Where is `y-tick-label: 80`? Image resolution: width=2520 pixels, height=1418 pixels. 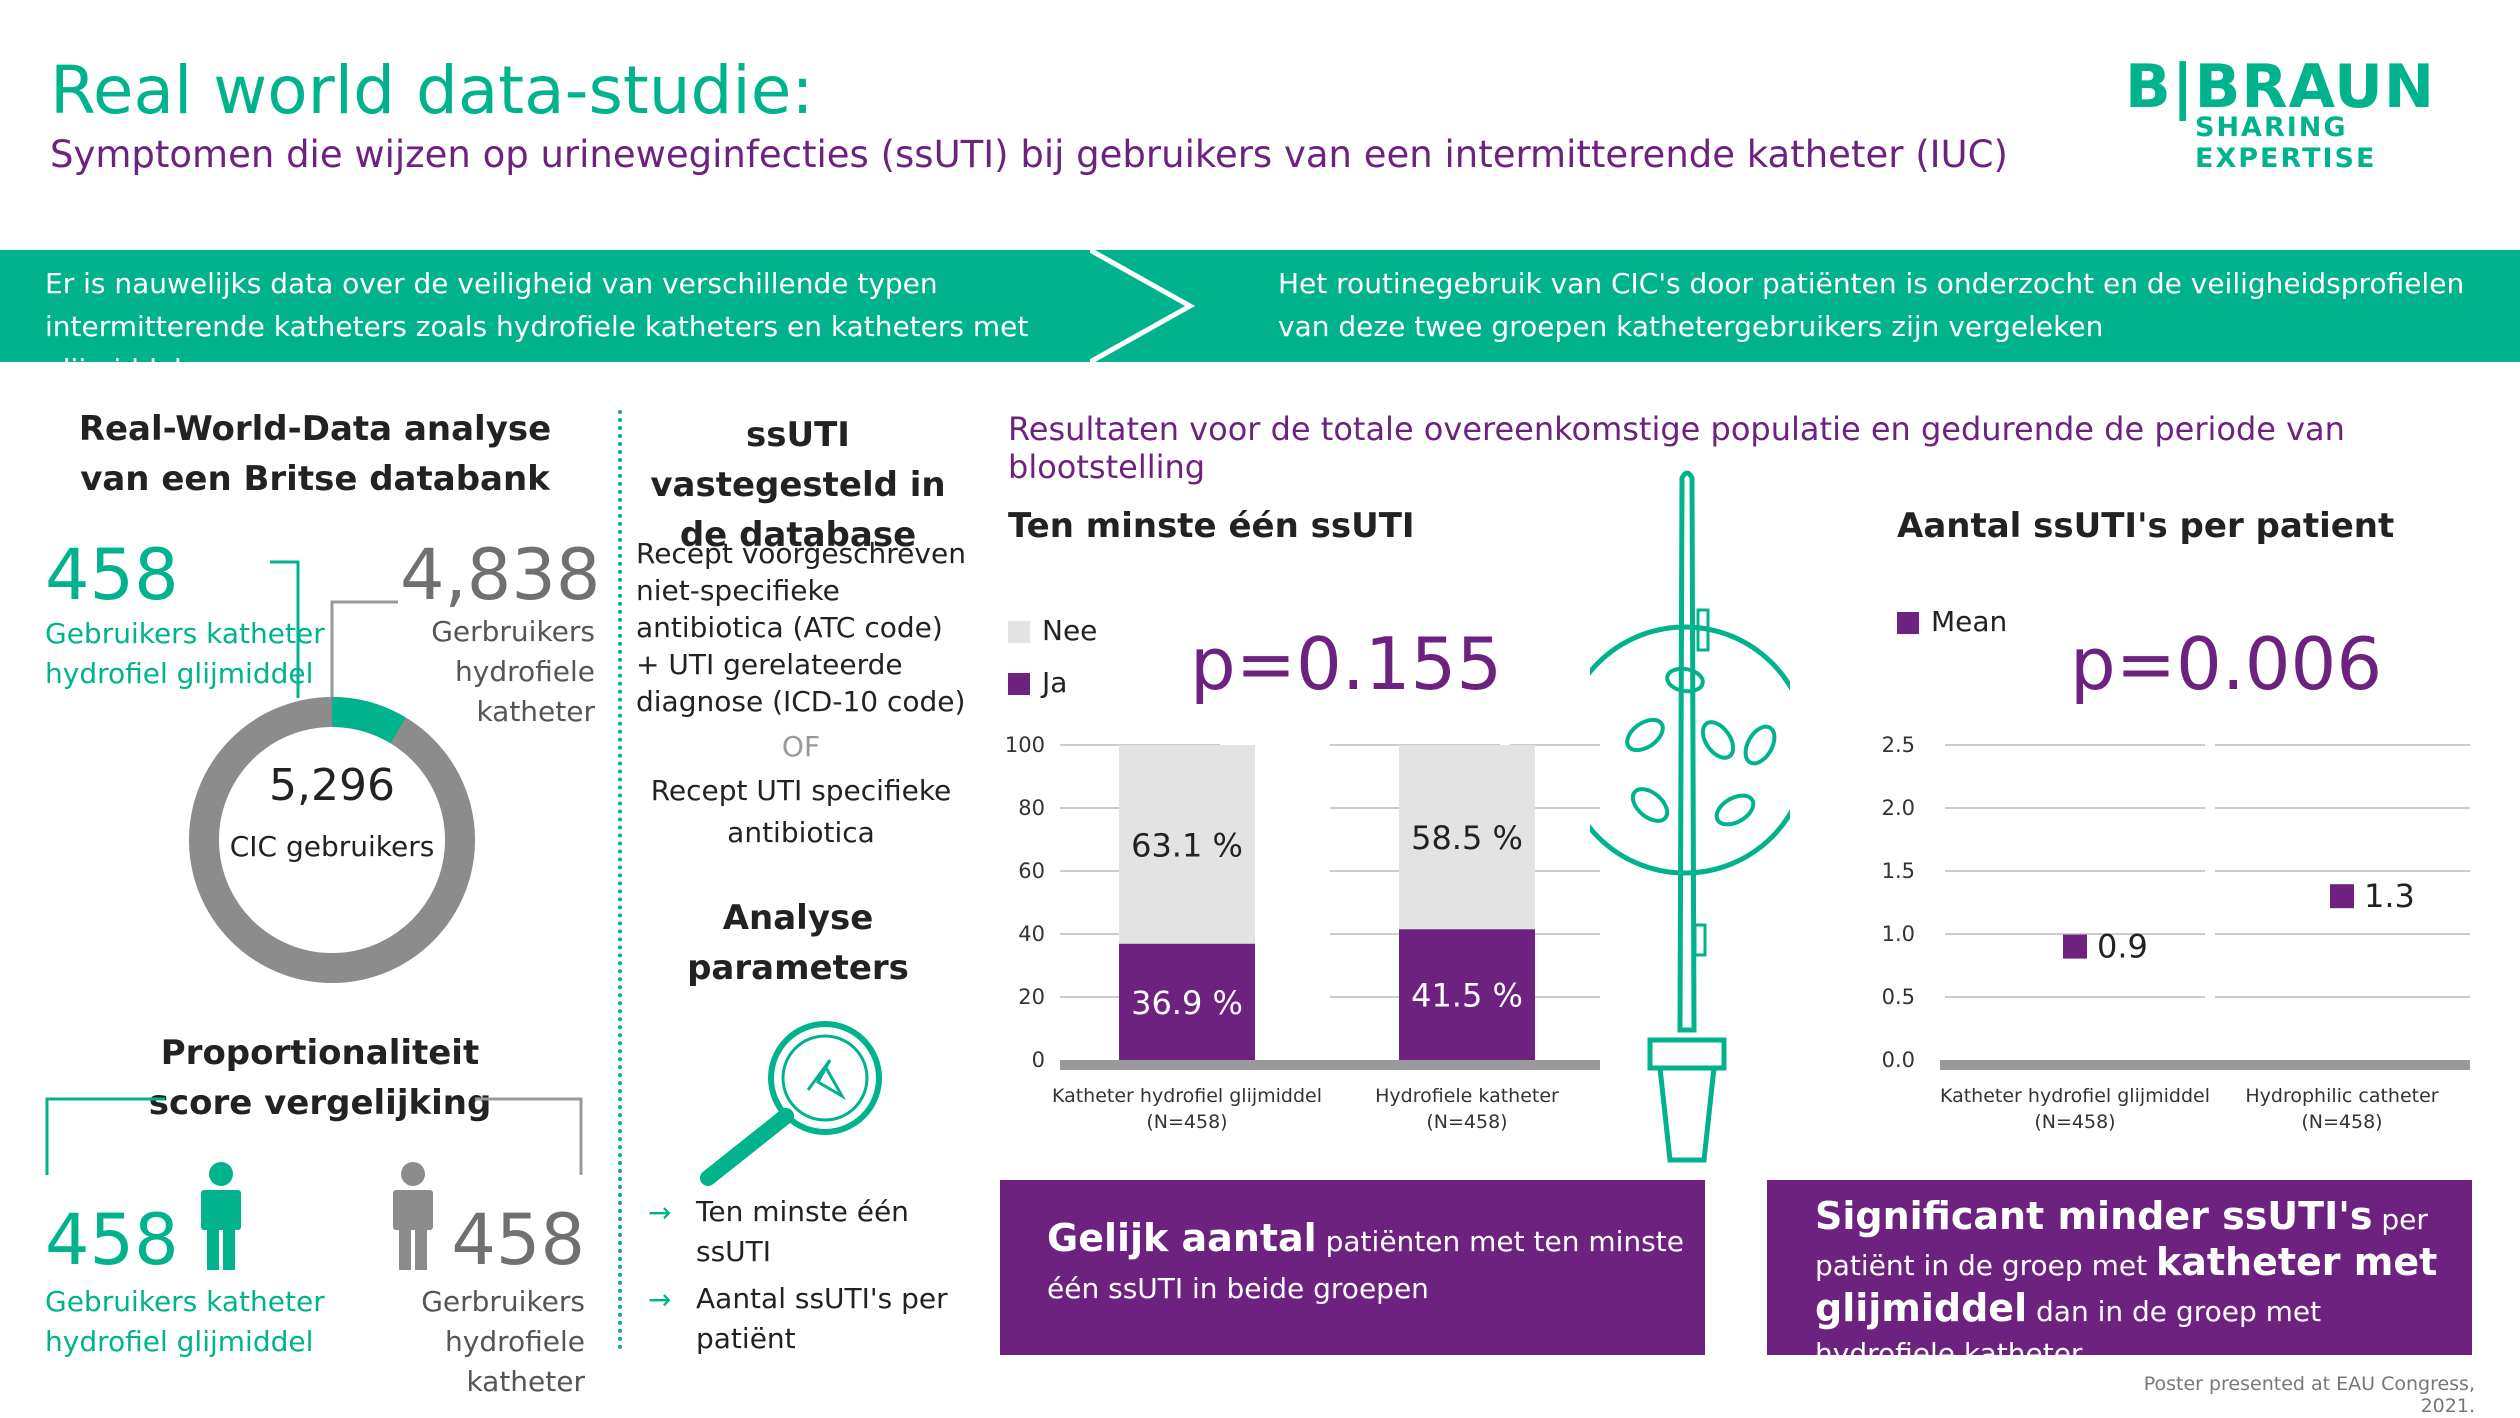
y-tick-label: 80 is located at coordinates (1031, 808).